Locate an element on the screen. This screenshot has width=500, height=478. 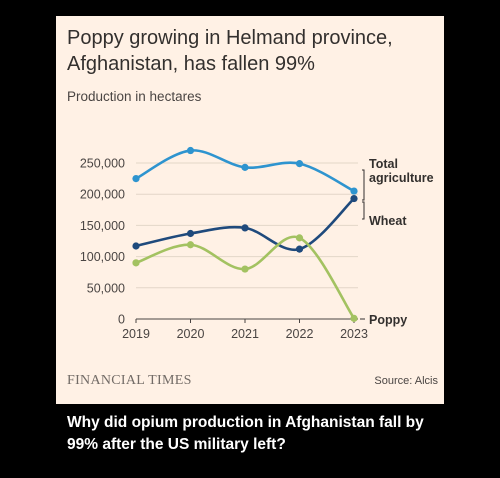
y-tick-label: 100,000 is located at coordinates (102, 257).